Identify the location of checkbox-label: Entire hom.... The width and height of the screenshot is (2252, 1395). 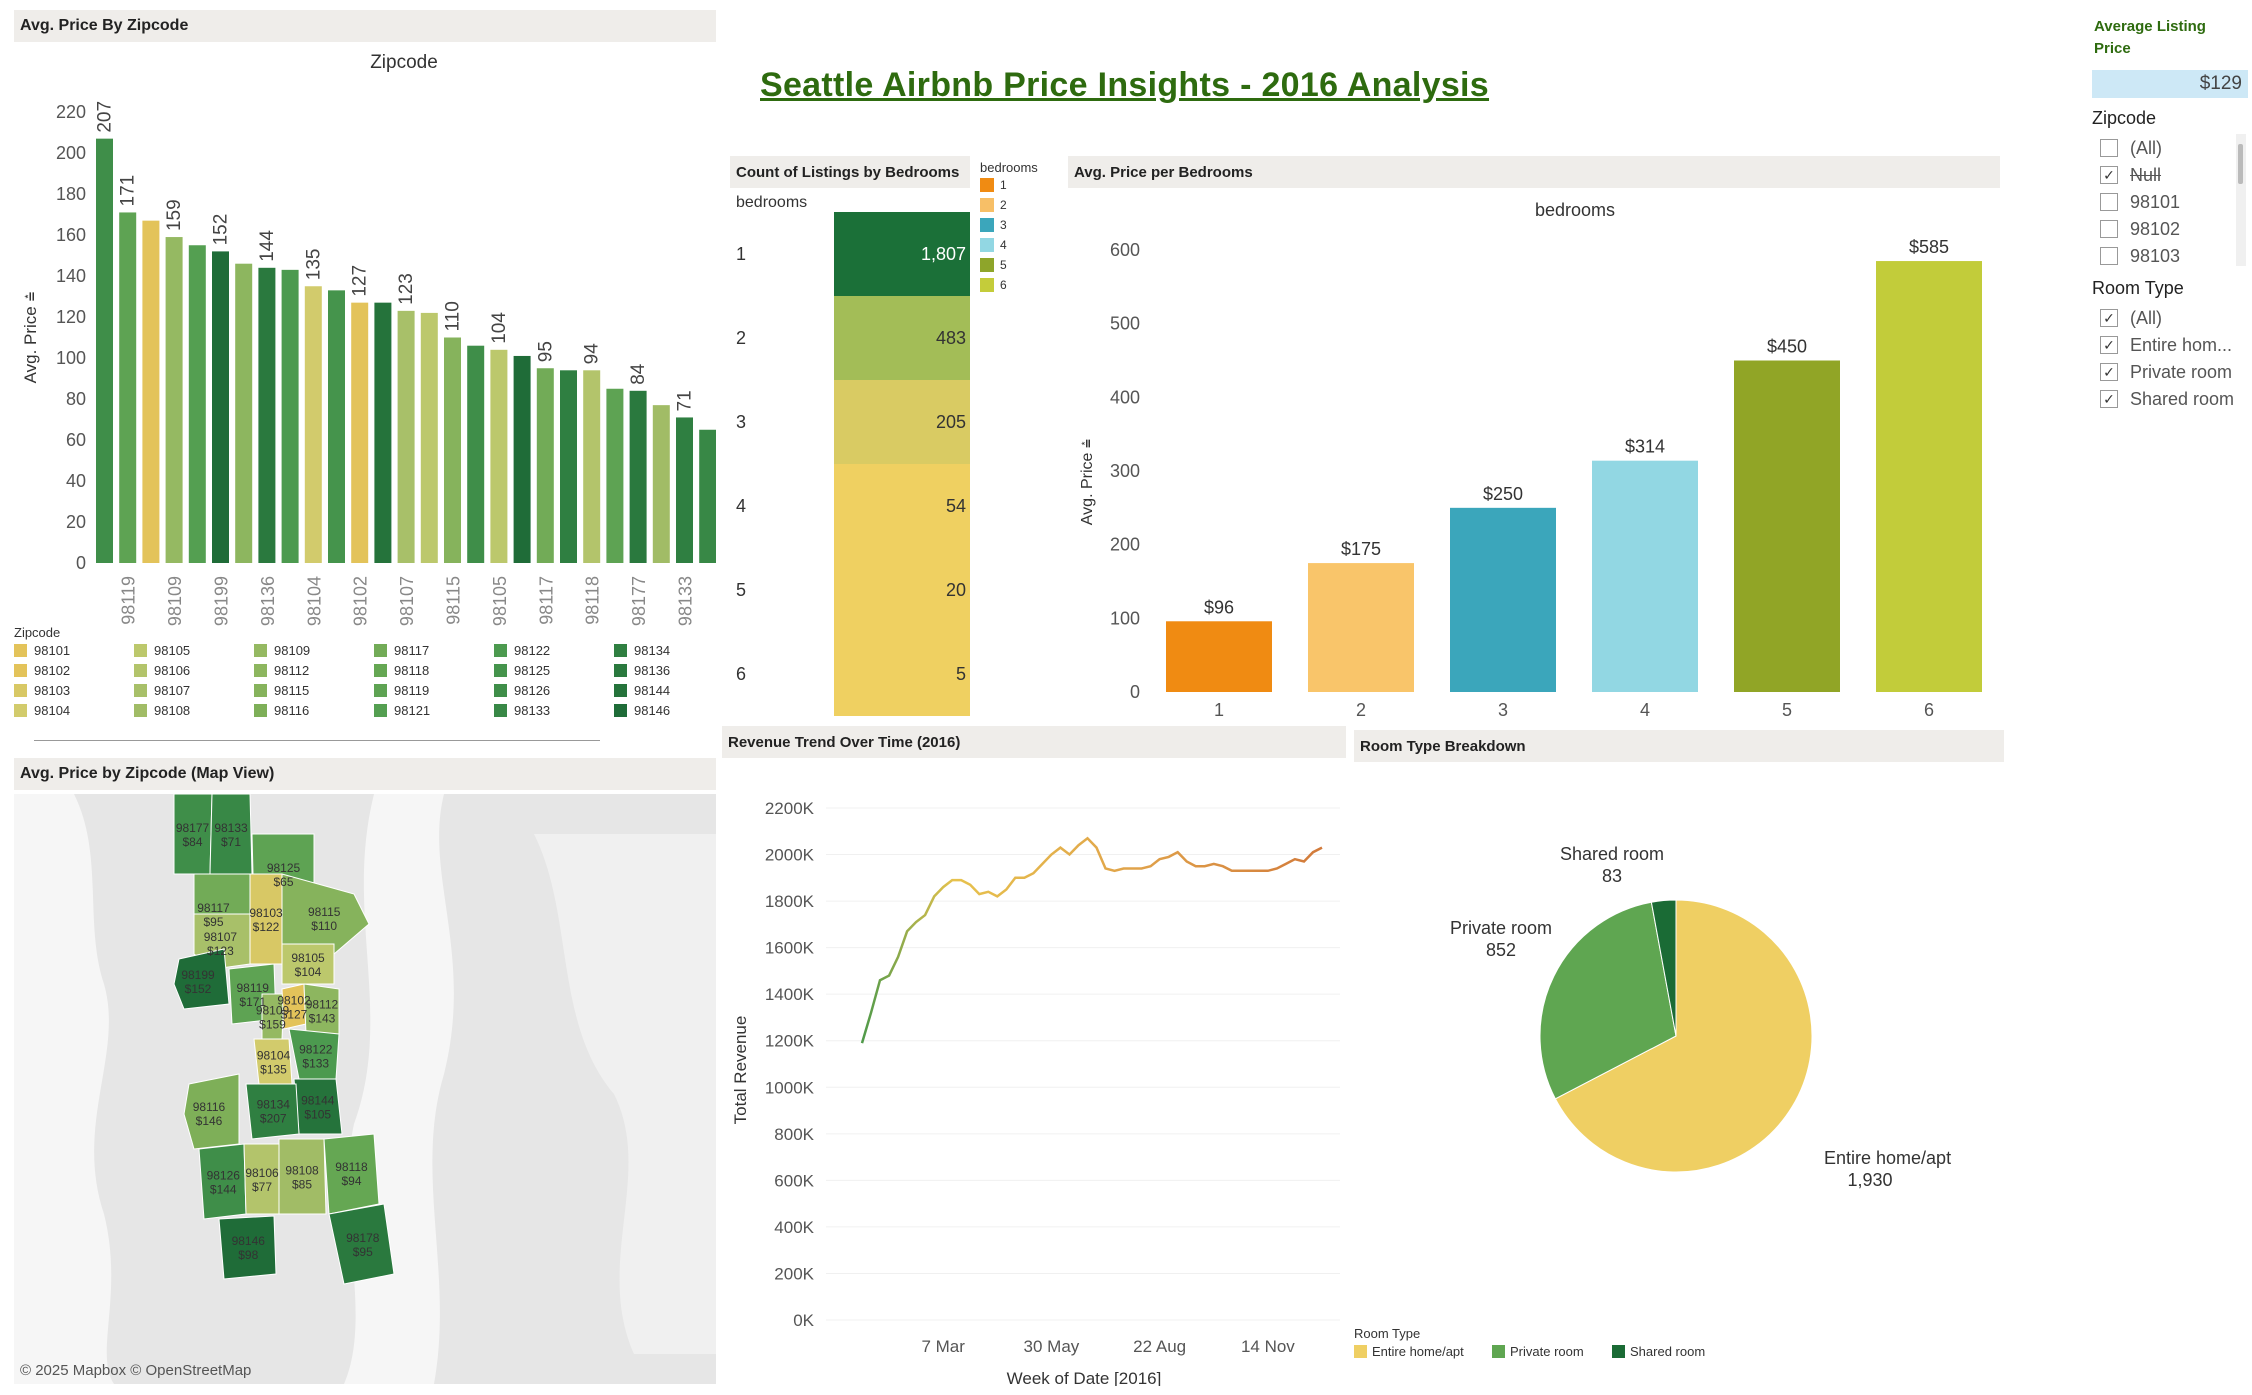
(2181, 344).